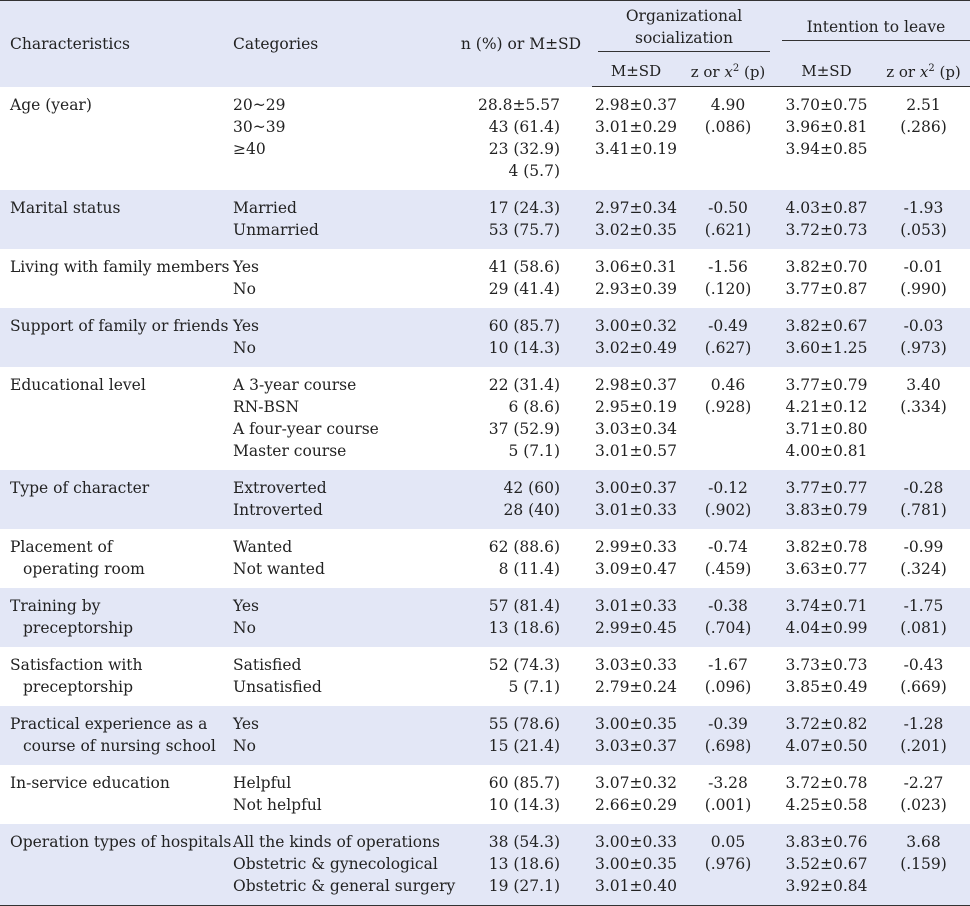 The width and height of the screenshot is (970, 906). What do you see at coordinates (826, 664) in the screenshot?
I see `il-msd-value: 3.73±0.73` at bounding box center [826, 664].